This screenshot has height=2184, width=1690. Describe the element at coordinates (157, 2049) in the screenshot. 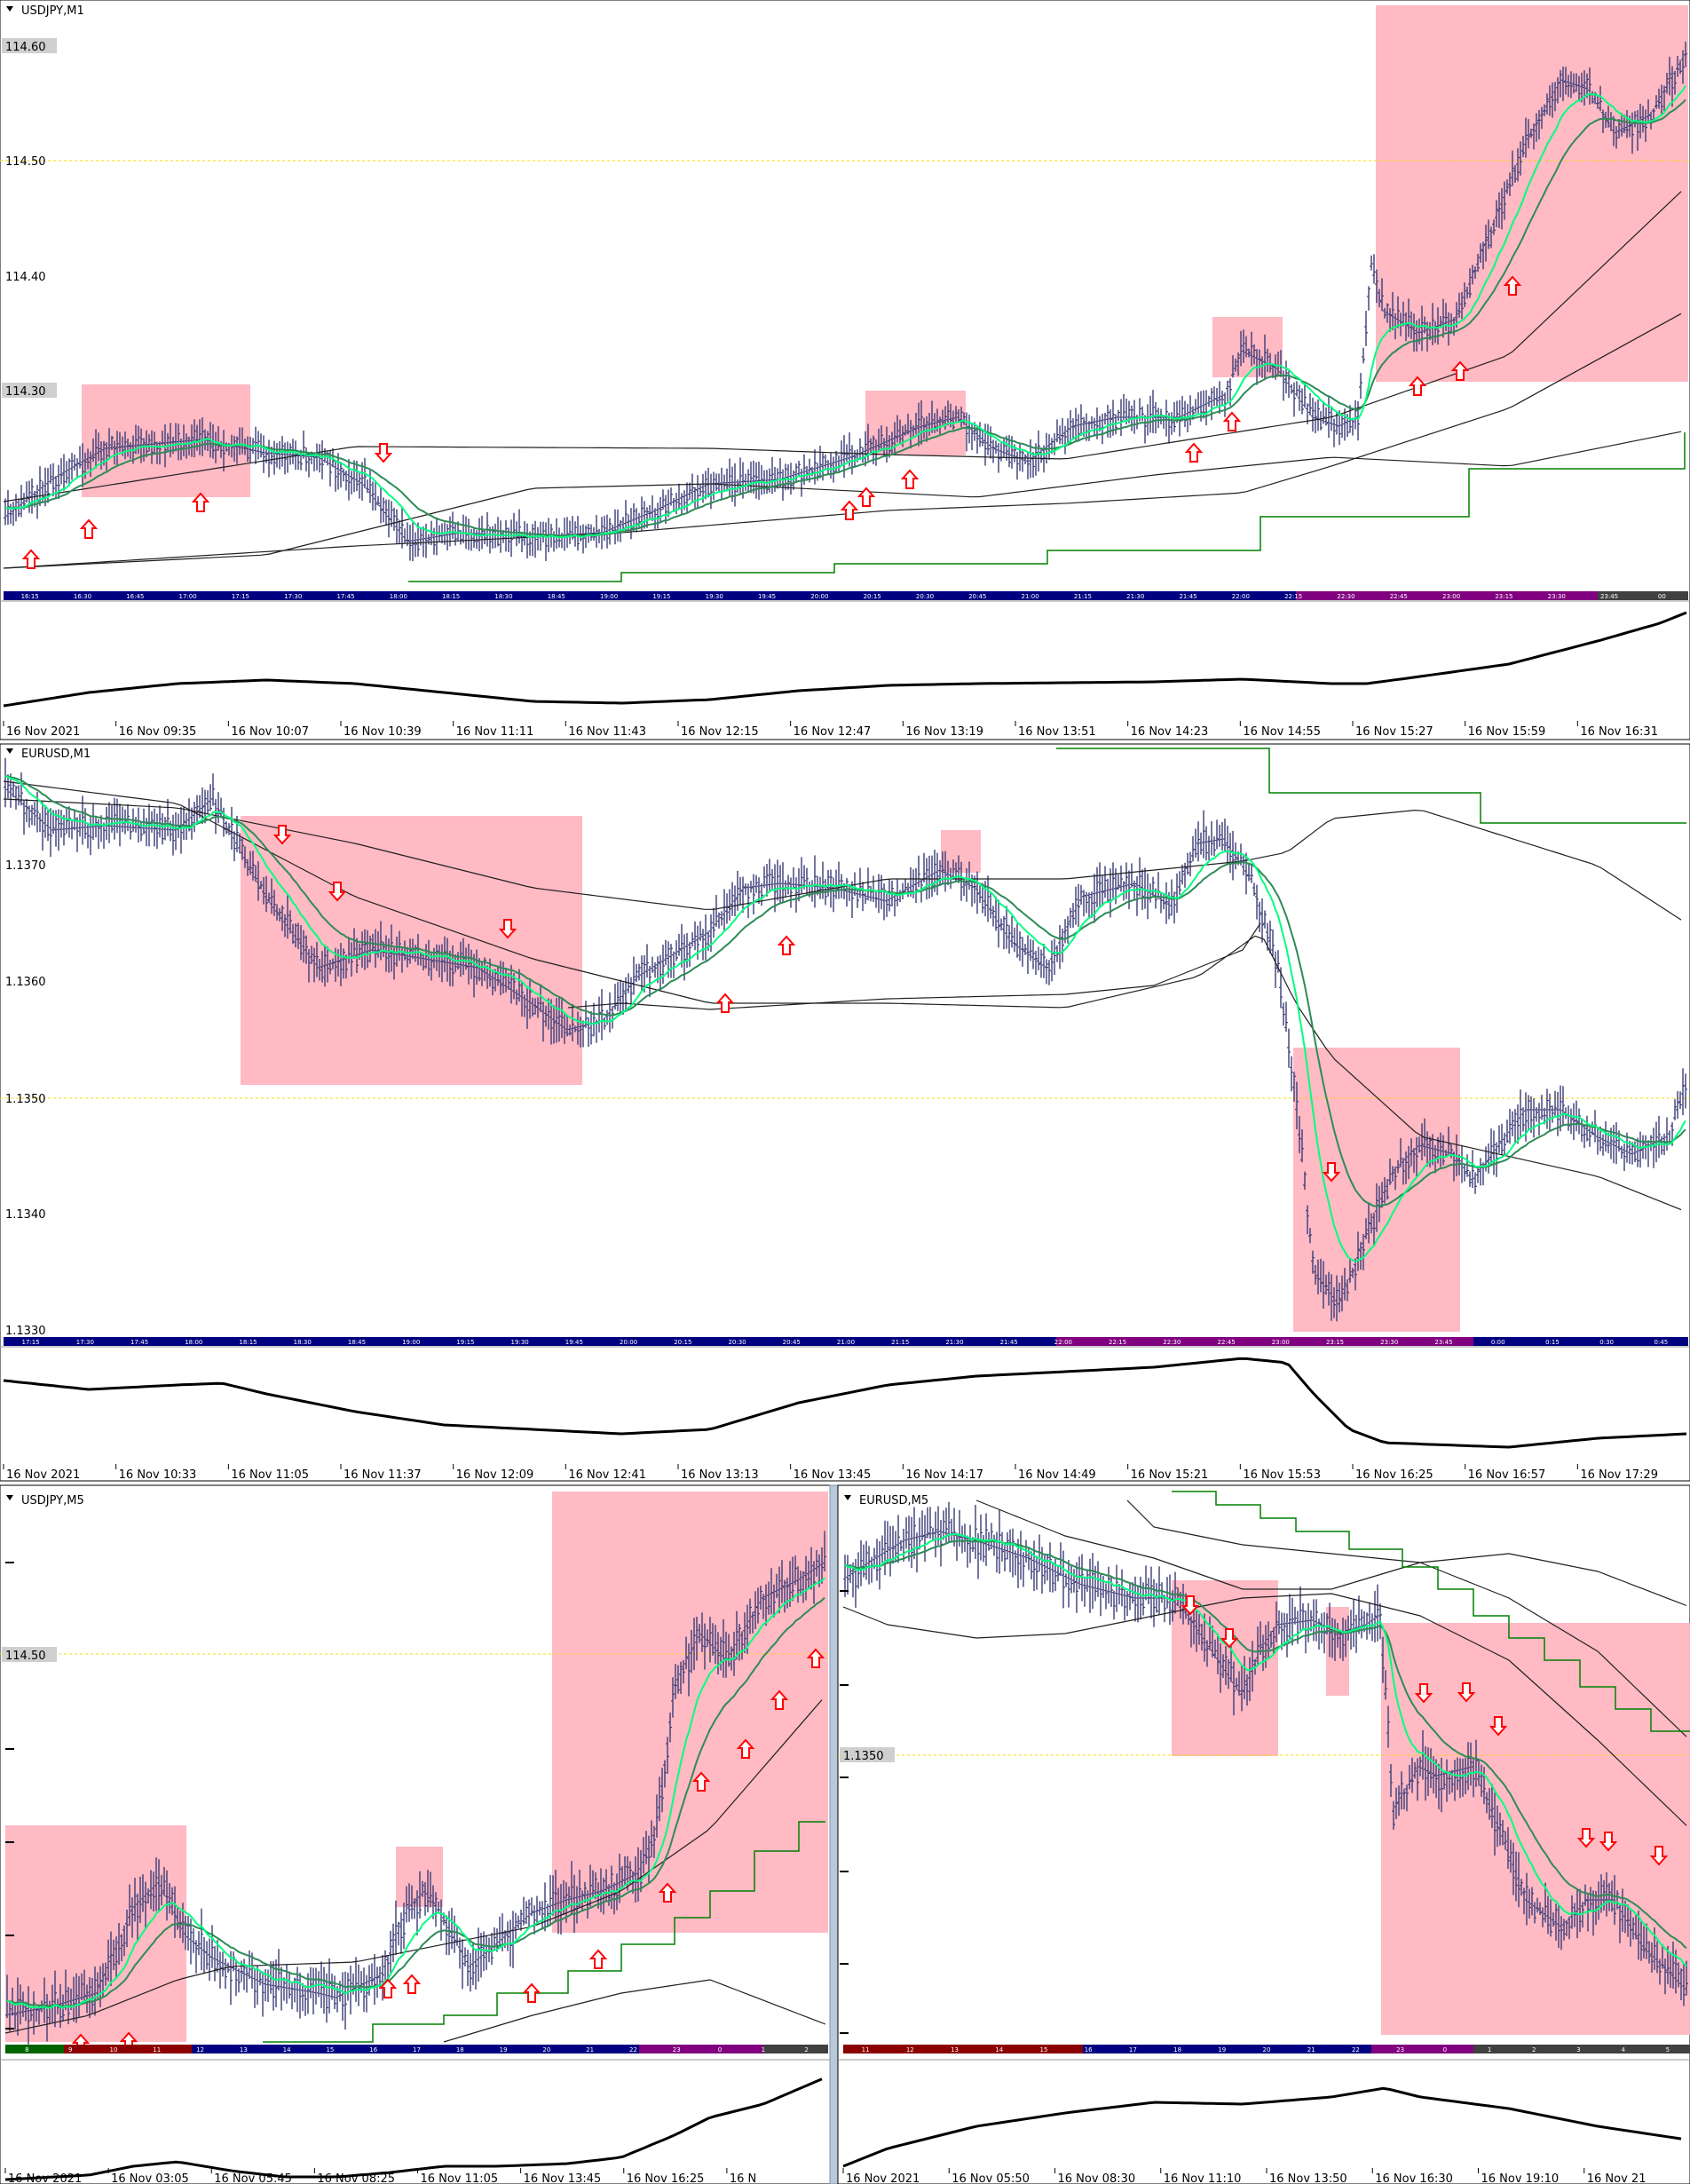

I see `session-tick-label: 11` at that location.